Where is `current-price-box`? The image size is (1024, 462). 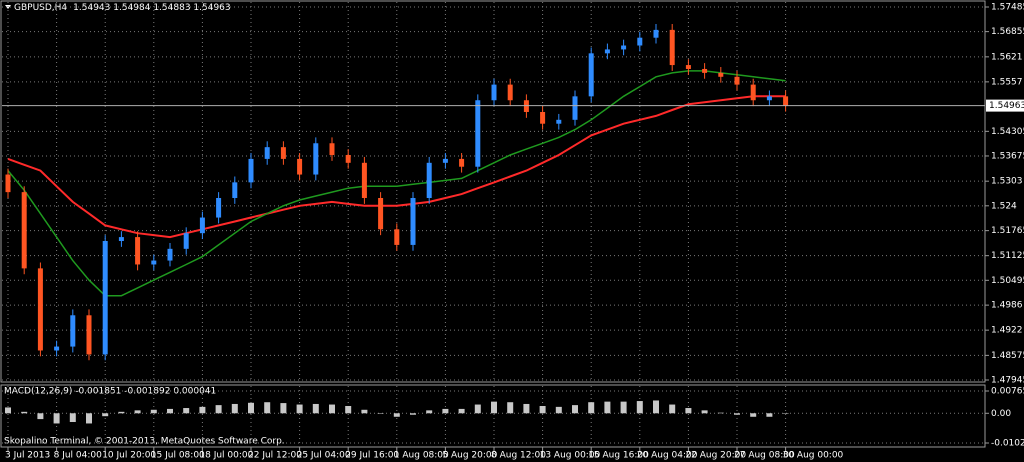 current-price-box is located at coordinates (1005, 105).